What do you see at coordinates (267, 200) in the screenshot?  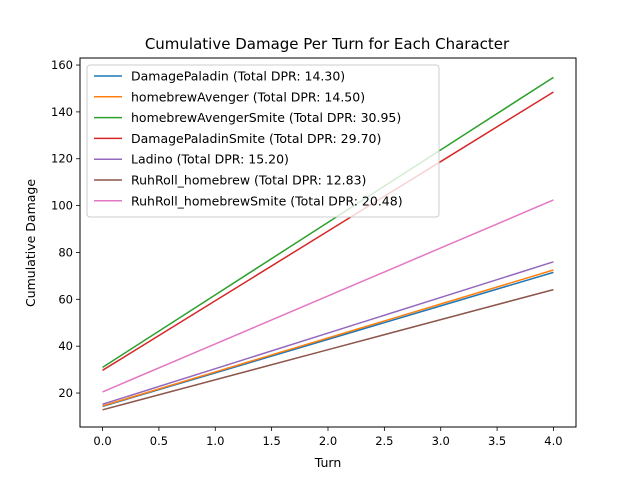 I see `legend-label-7: RuhRoll_homebrewSmite (Total DPR: 20.48)` at bounding box center [267, 200].